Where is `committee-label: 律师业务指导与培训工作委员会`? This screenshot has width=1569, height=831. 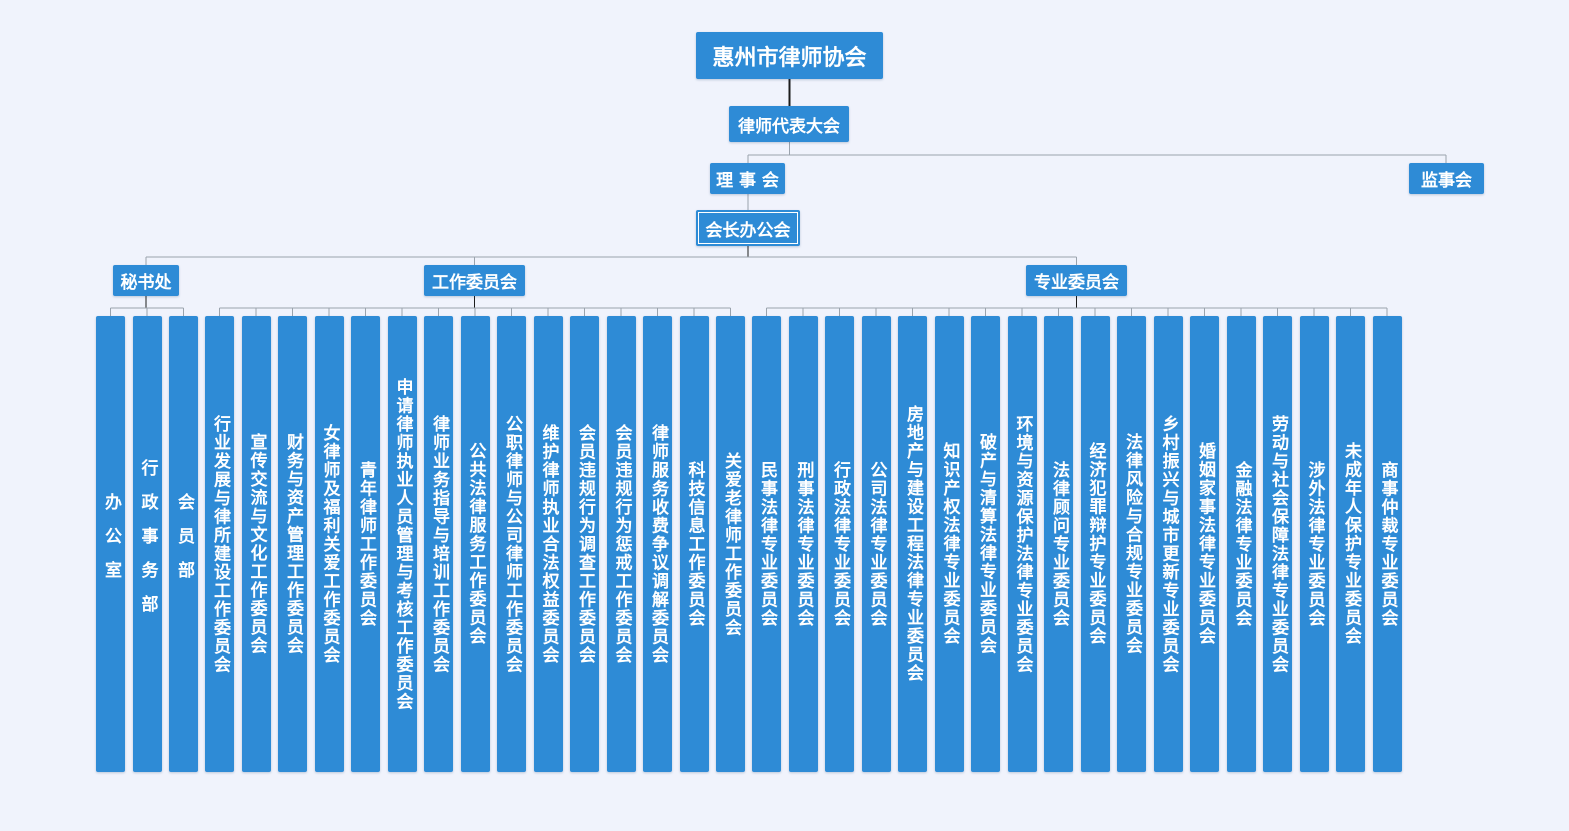
committee-label: 律师业务指导与培训工作委员会 is located at coordinates (439, 544).